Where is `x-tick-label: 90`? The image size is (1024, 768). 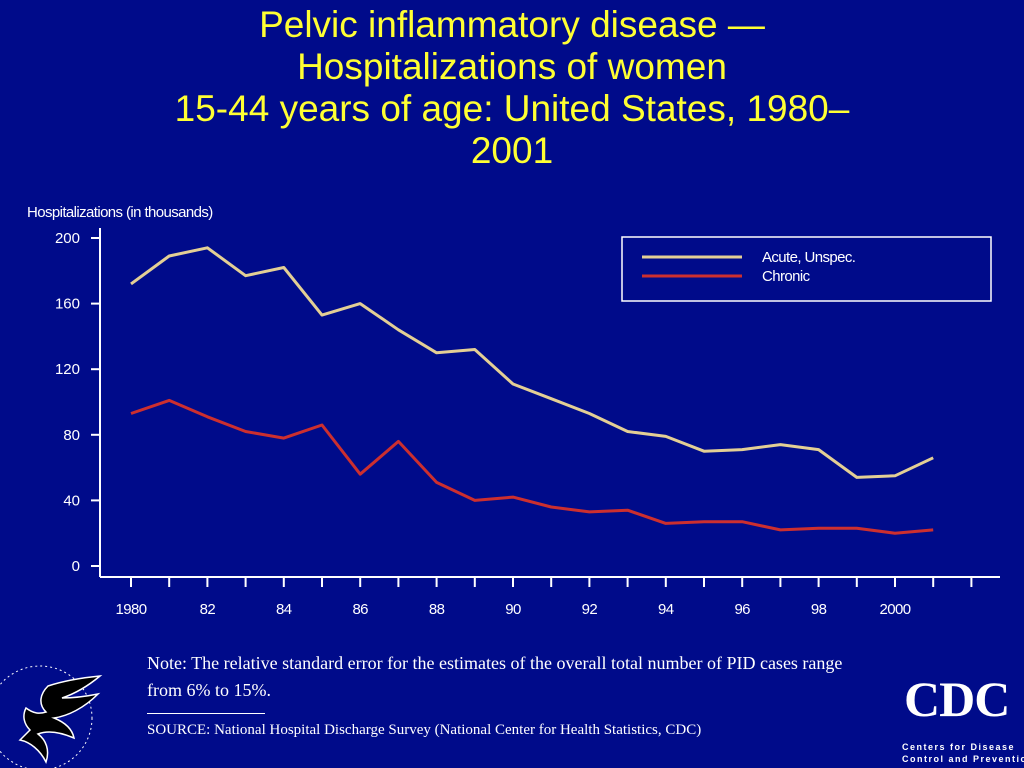 x-tick-label: 90 is located at coordinates (513, 609).